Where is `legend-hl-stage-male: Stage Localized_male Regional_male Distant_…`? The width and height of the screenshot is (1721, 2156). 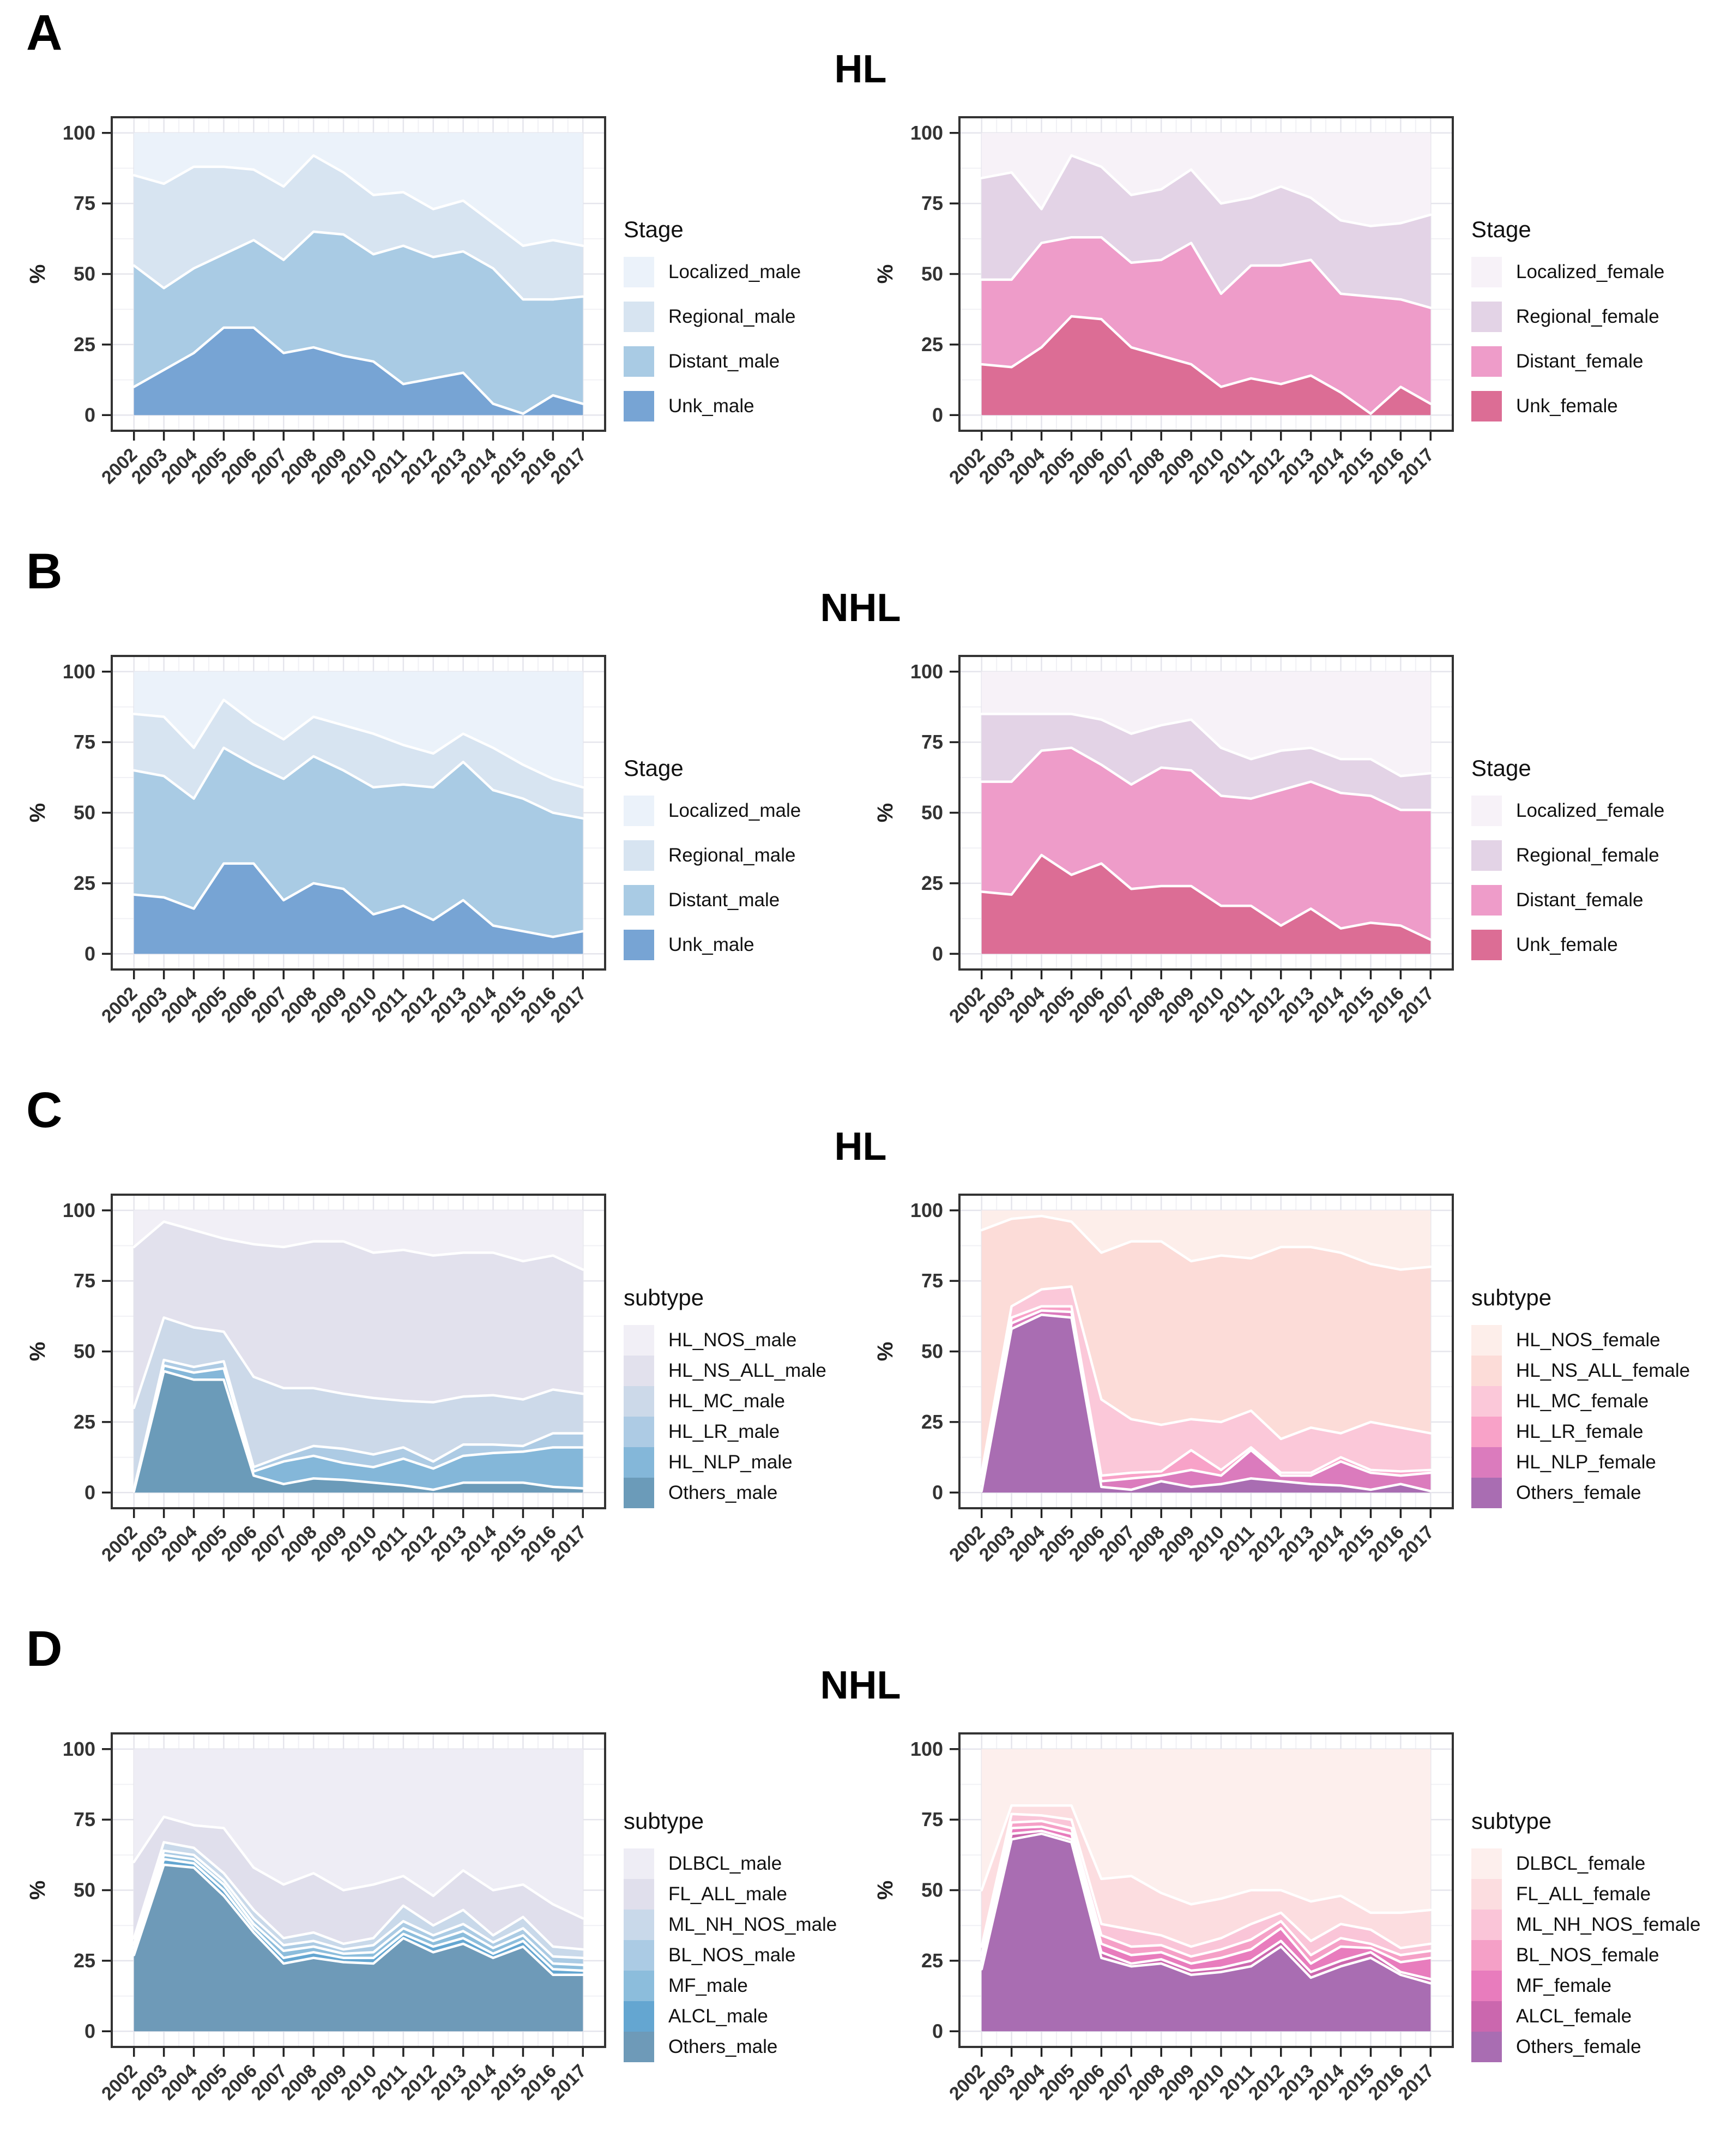 legend-hl-stage-male: Stage Localized_male Regional_male Distant_… is located at coordinates (741, 318).